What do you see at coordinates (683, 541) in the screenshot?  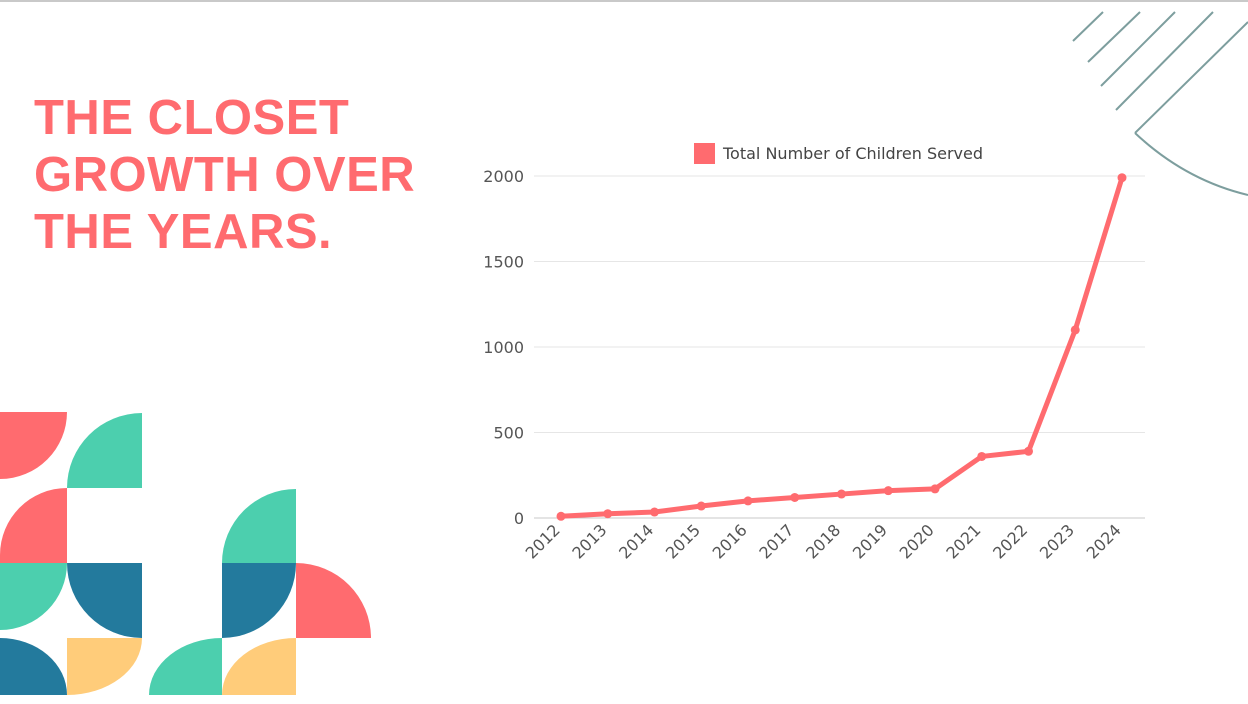 I see `x-tick-label: 2015` at bounding box center [683, 541].